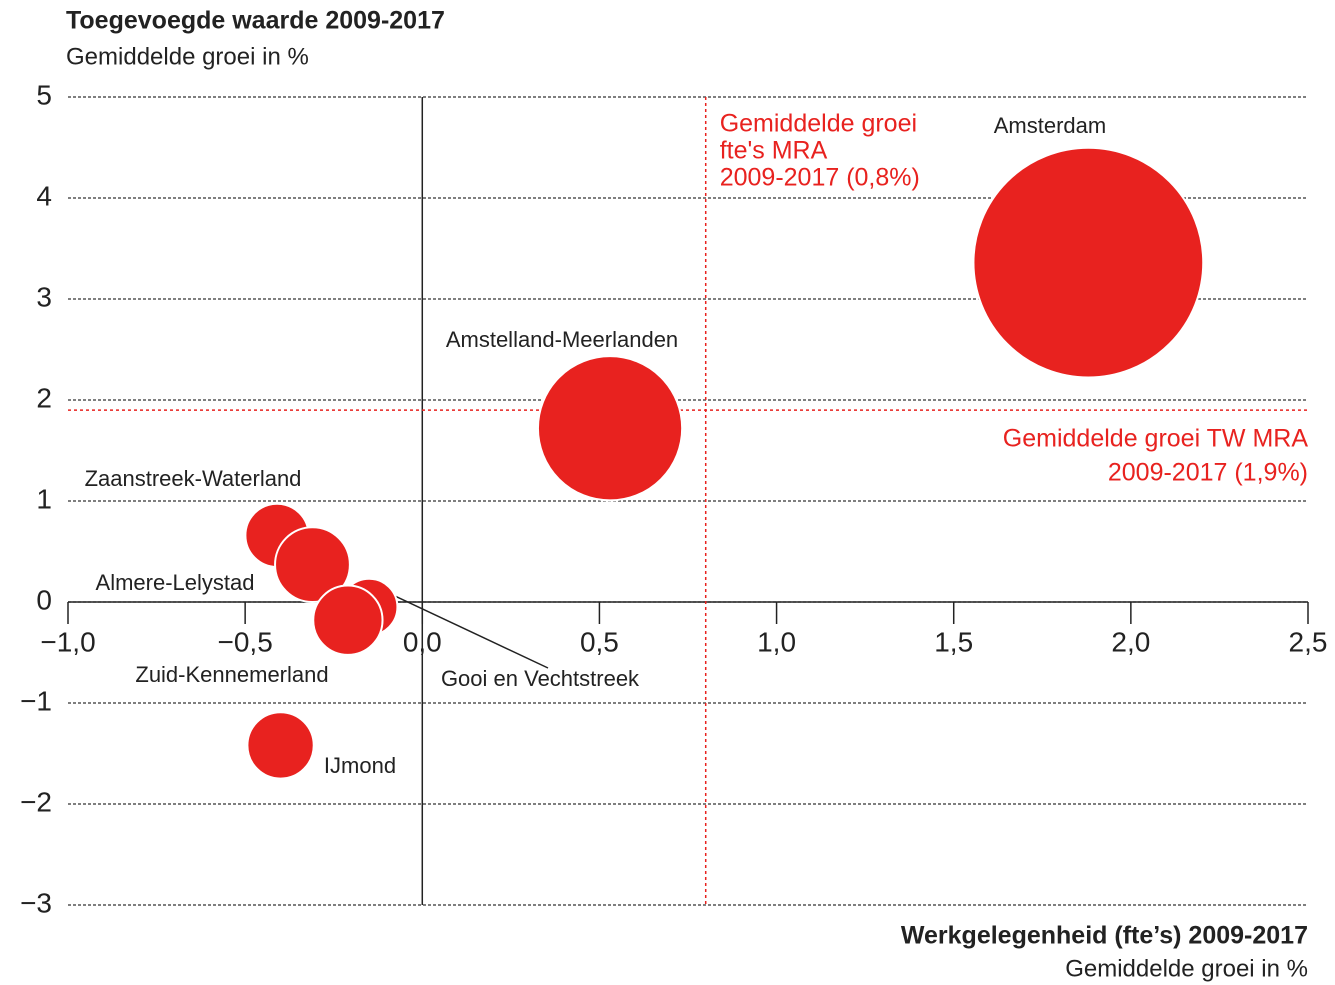 Image resolution: width=1335 pixels, height=985 pixels. I want to click on y-tick-label: 3, so click(44, 296).